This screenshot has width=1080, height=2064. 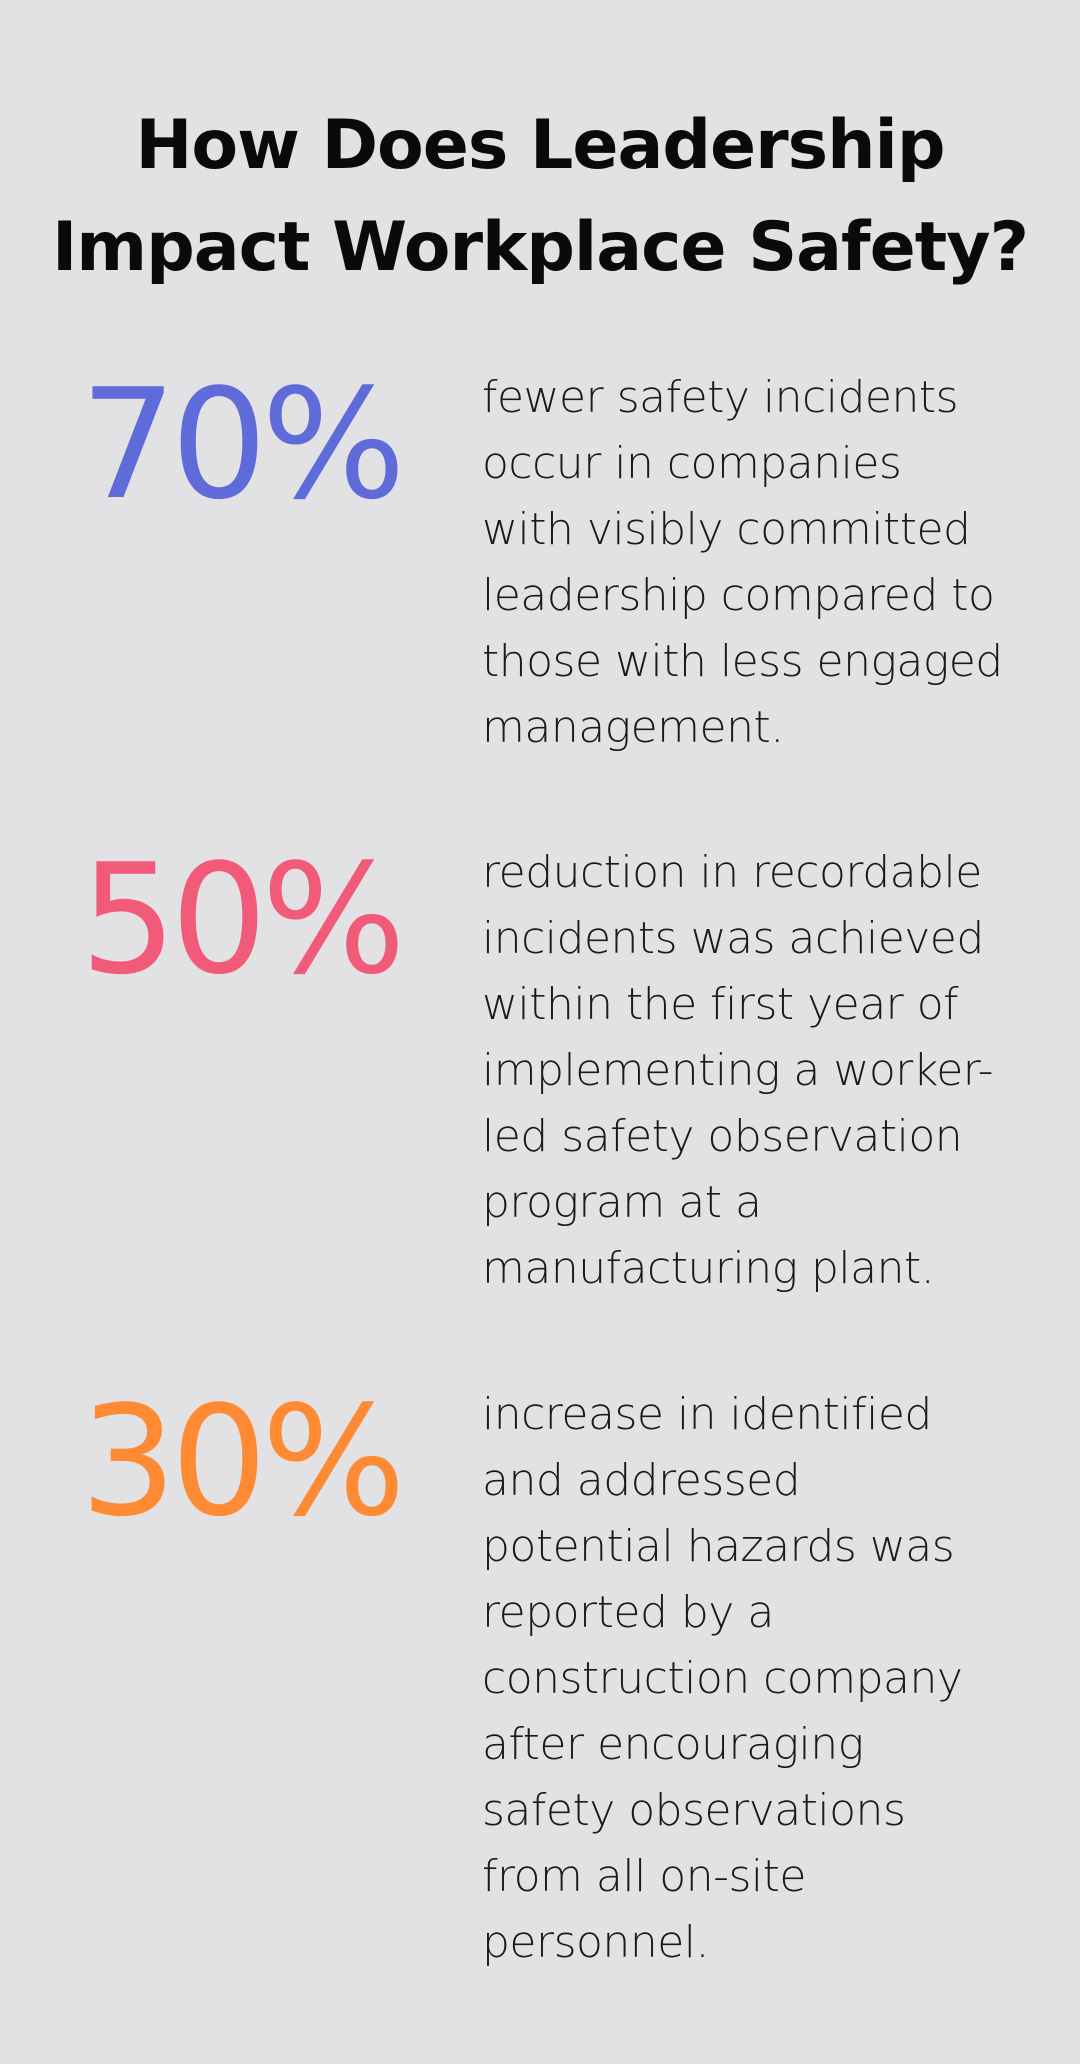 I want to click on description-line: after encouraging, so click(x=673, y=1744).